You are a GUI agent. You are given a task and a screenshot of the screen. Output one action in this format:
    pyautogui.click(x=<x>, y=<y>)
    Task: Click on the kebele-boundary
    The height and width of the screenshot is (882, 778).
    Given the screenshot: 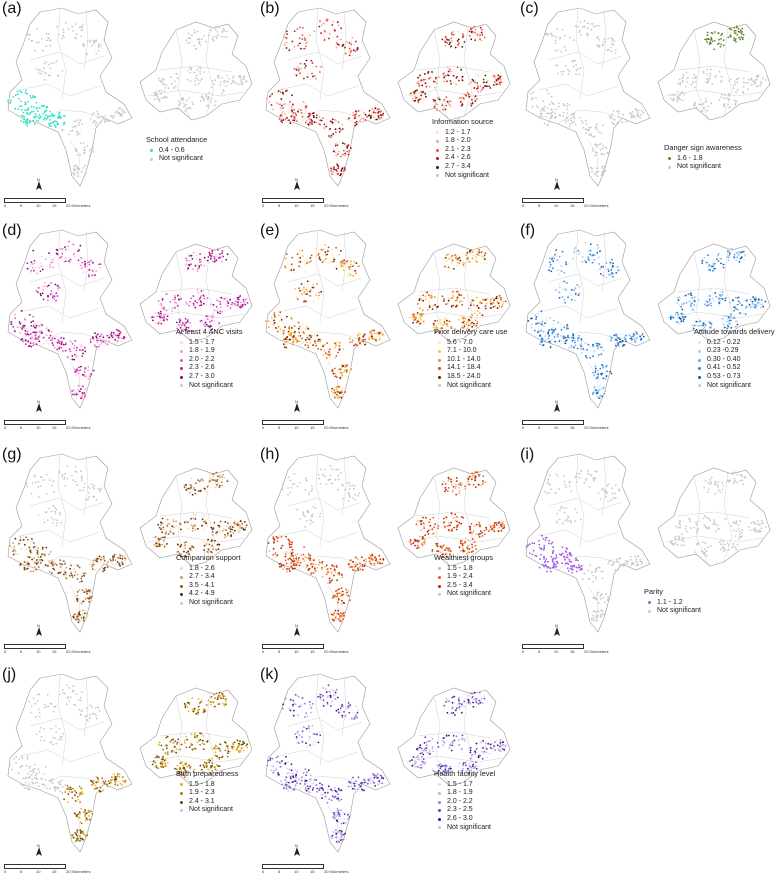 What is the action you would take?
    pyautogui.click(x=714, y=69)
    